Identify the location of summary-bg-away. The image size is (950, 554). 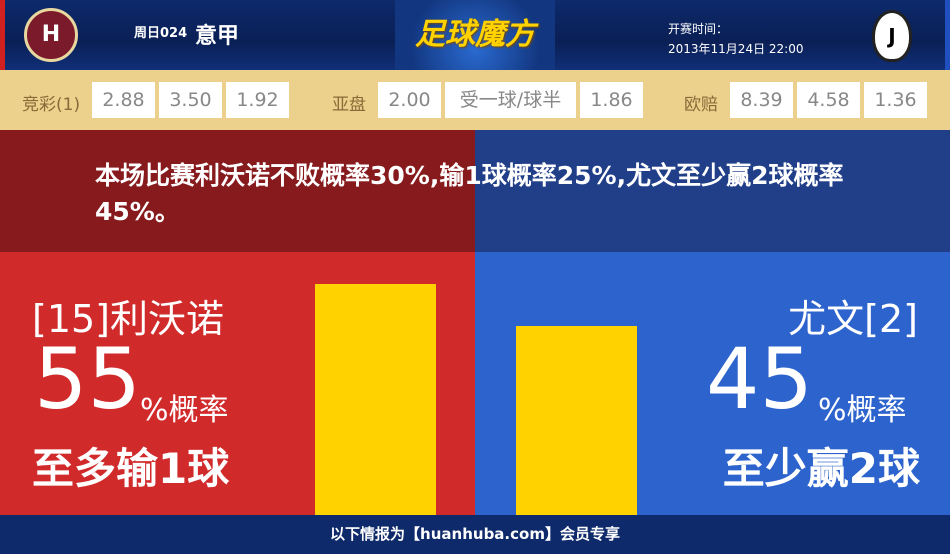
(712, 191).